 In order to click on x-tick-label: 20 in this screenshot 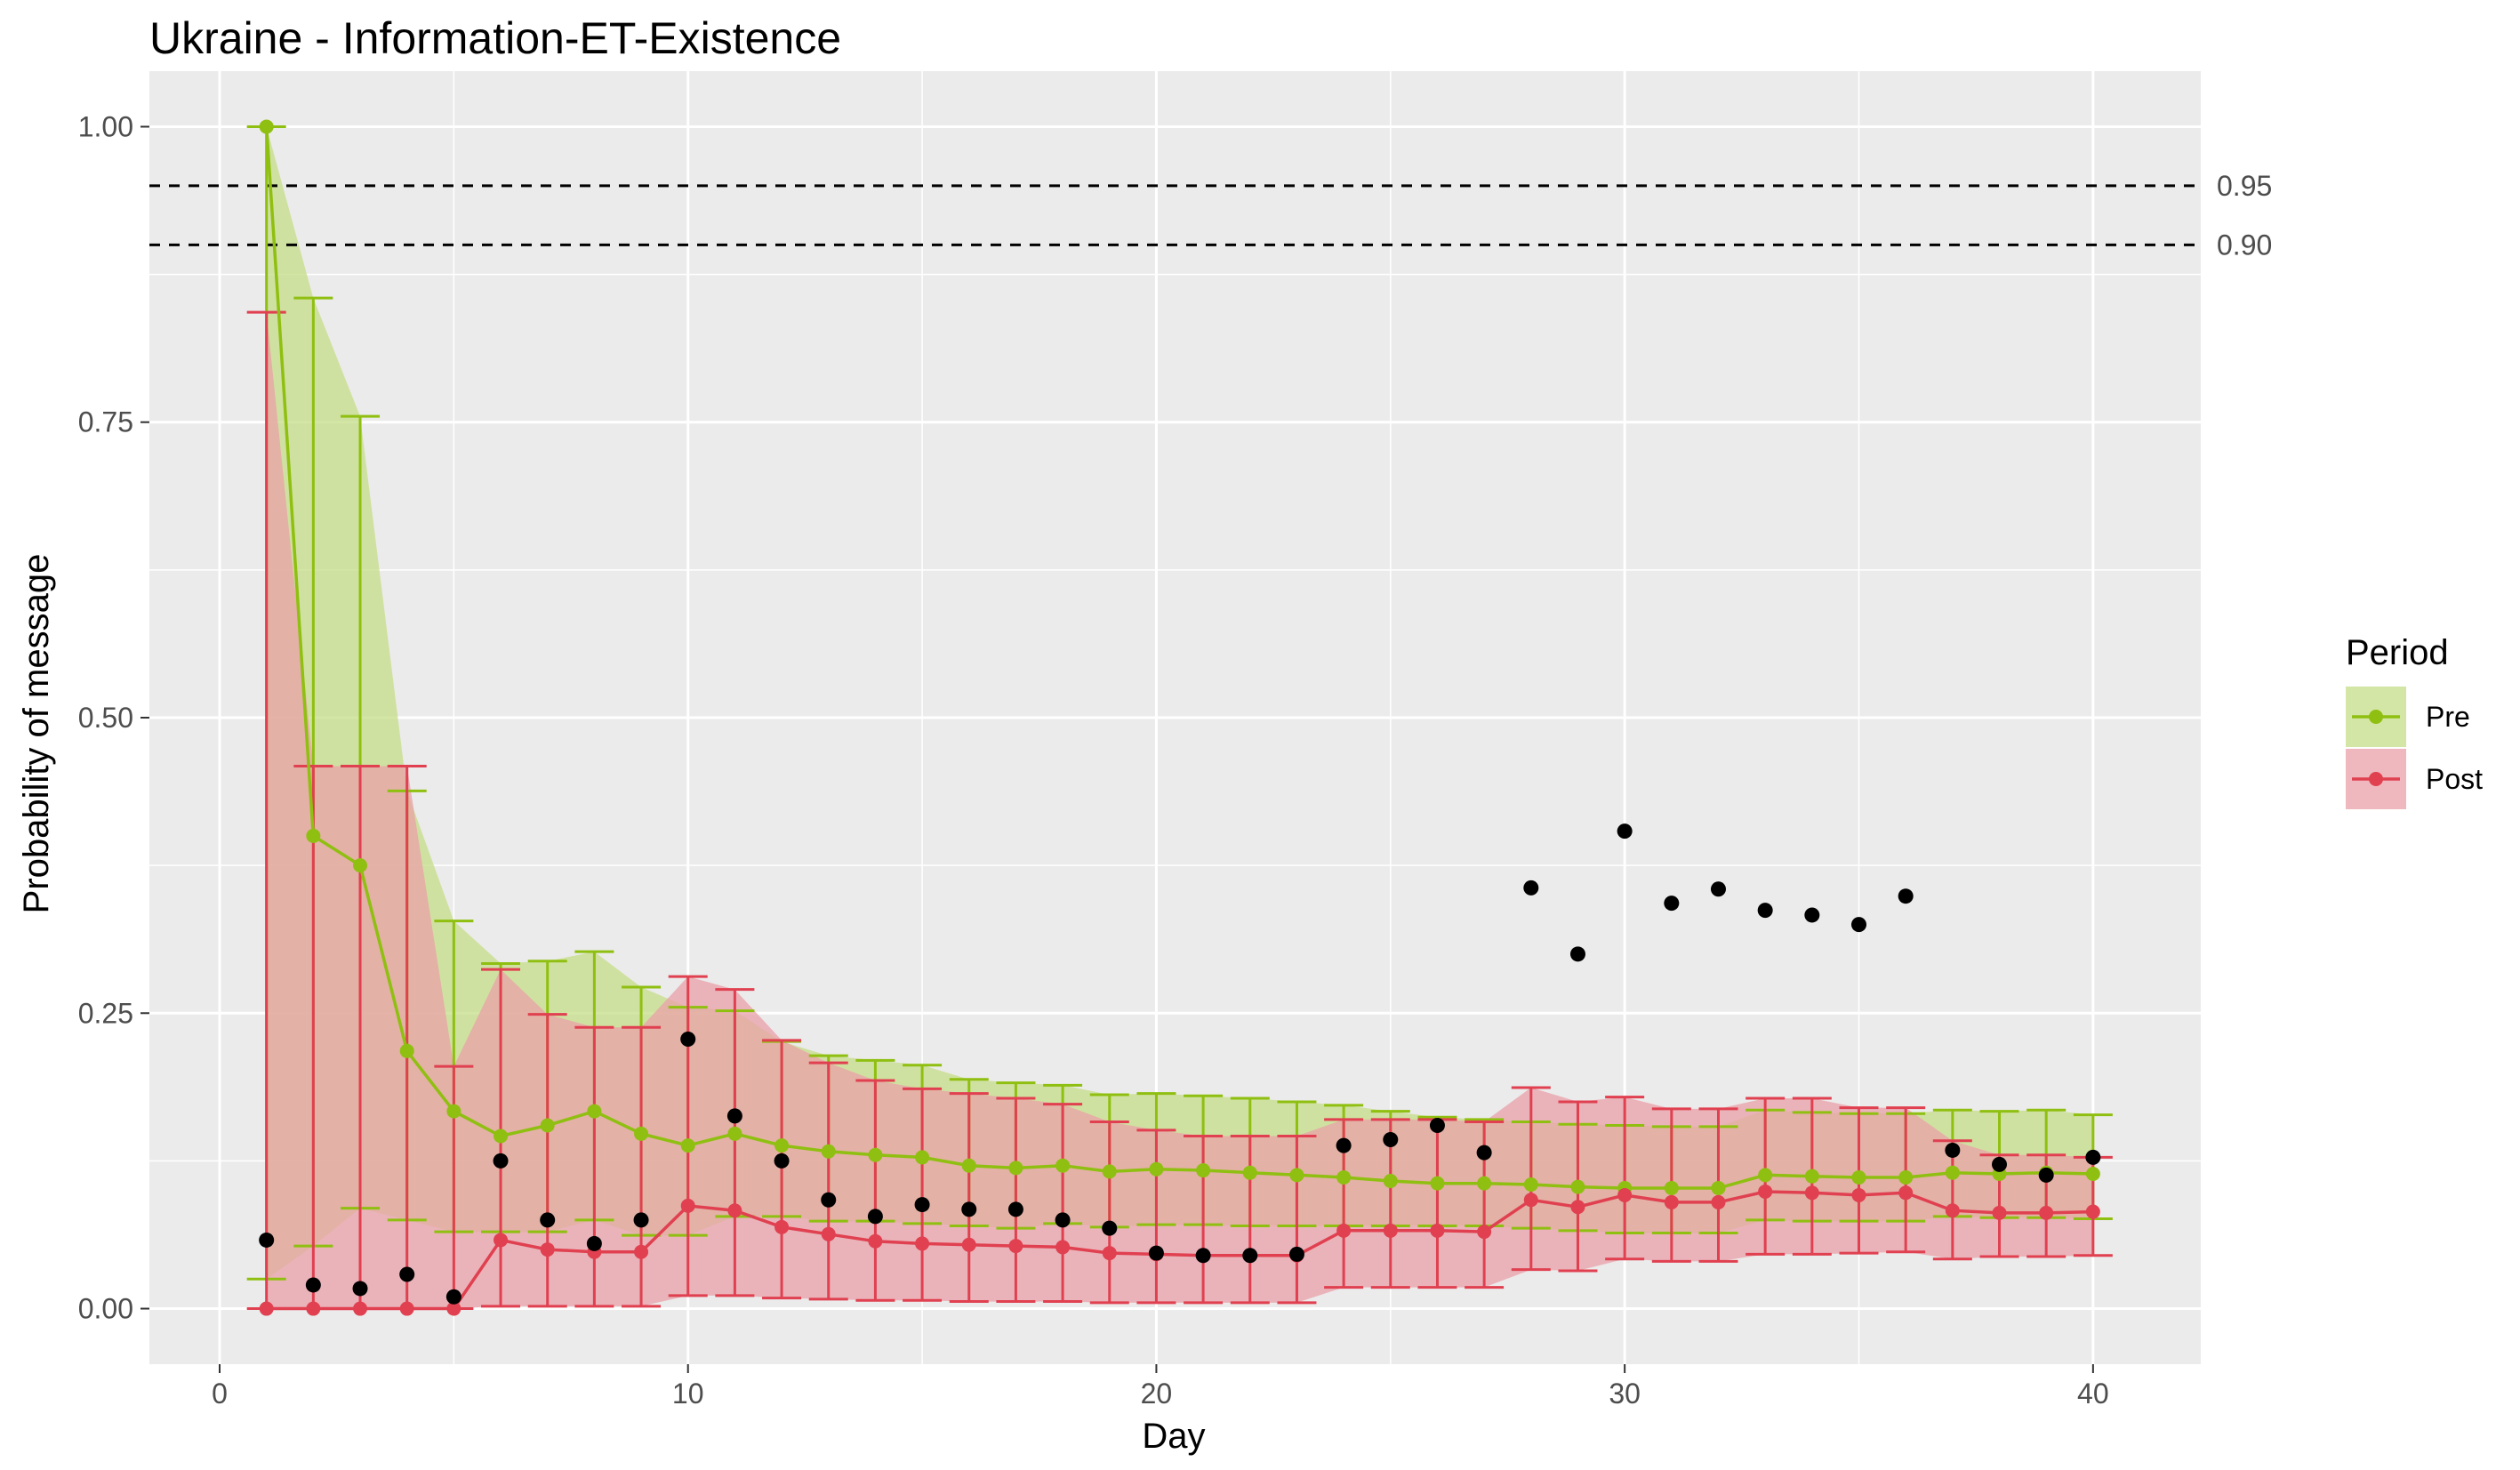, I will do `click(1157, 1394)`.